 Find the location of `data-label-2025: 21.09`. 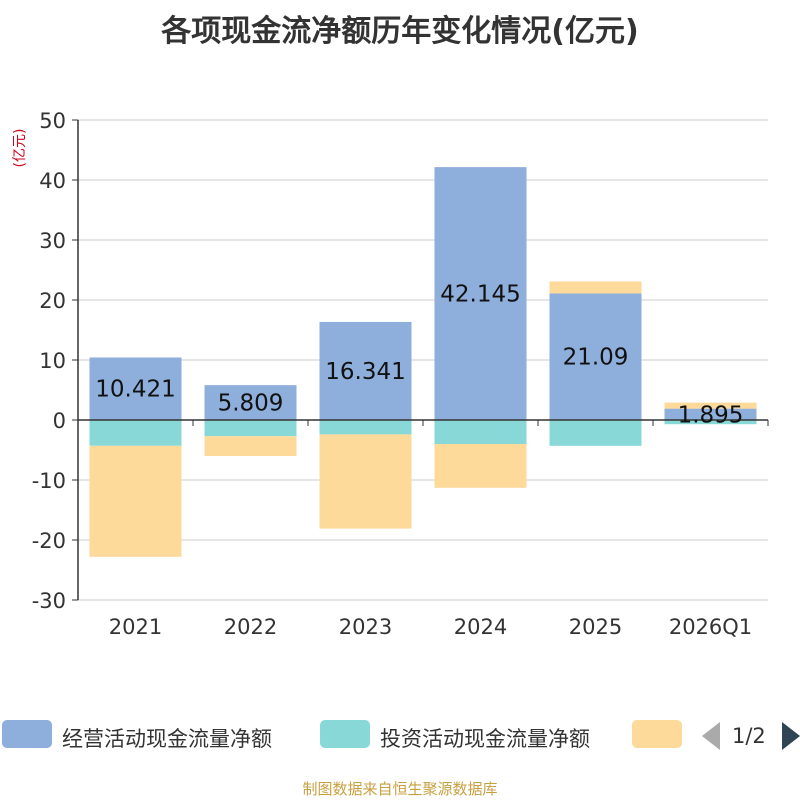

data-label-2025: 21.09 is located at coordinates (596, 358).